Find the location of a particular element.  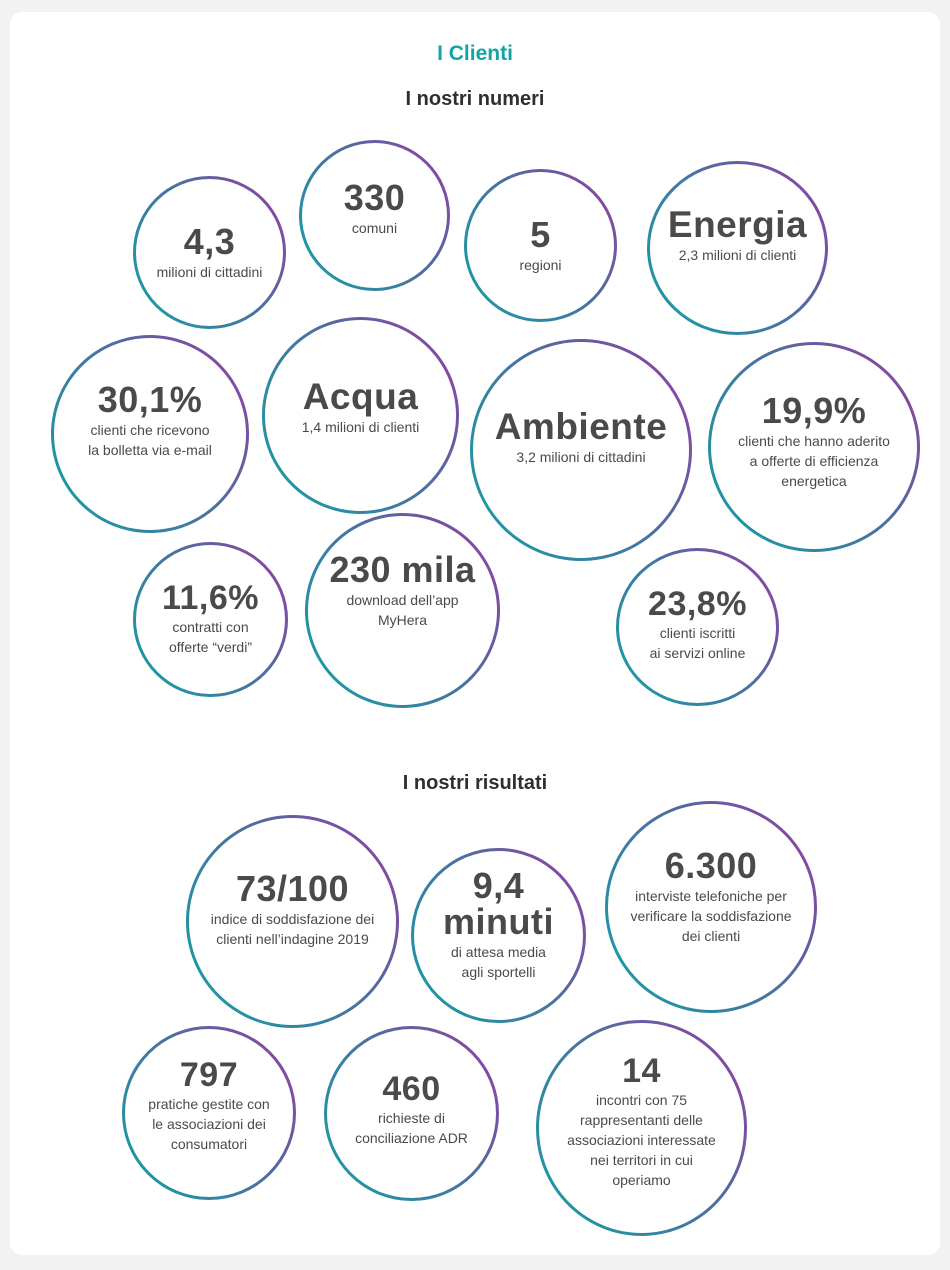

bubble-text: clienti che ricevono is located at coordinates (150, 430).